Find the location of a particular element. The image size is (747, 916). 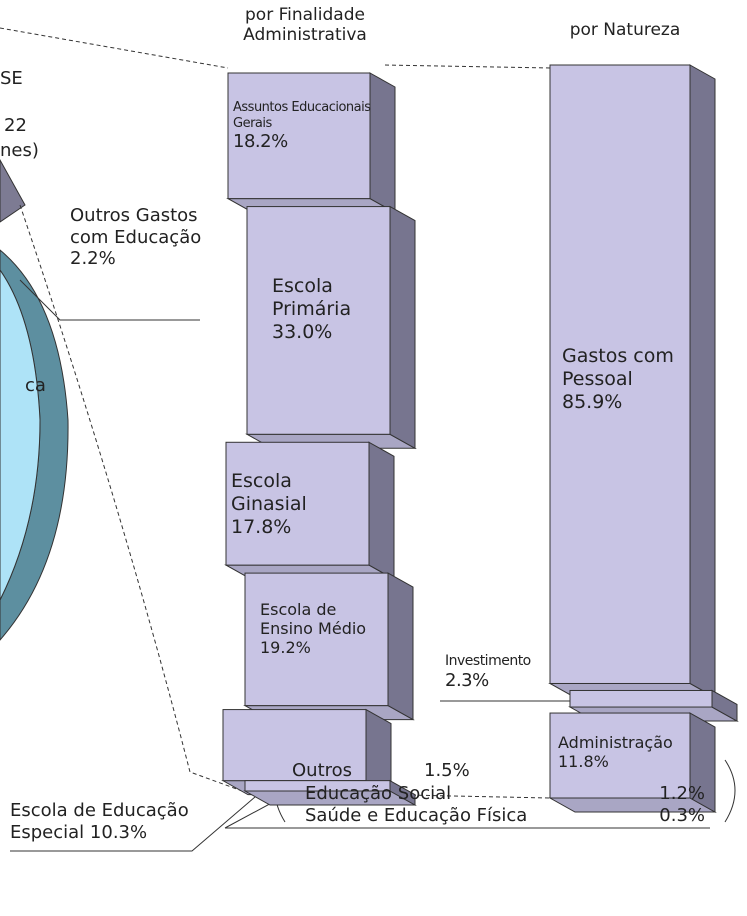

label: Educação Social 1.2% is located at coordinates (505, 794).